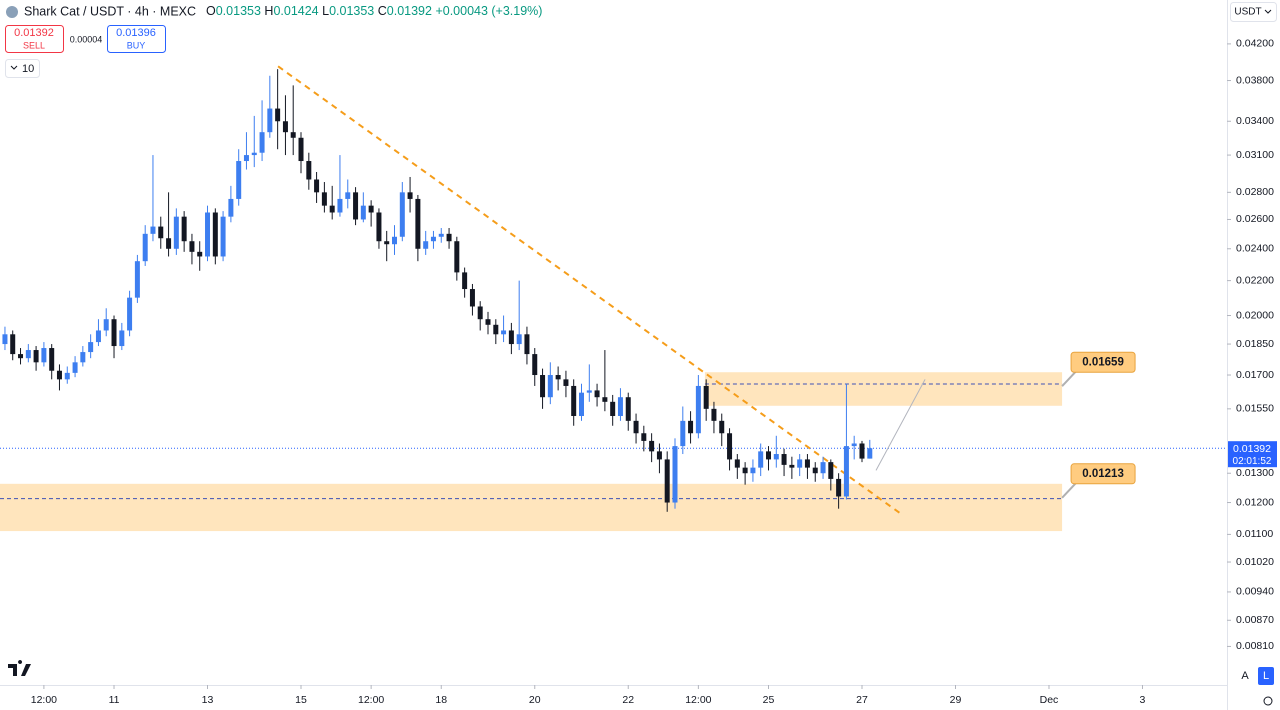 The image size is (1280, 710). What do you see at coordinates (1247, 12) in the screenshot?
I see `currency: USDT` at bounding box center [1247, 12].